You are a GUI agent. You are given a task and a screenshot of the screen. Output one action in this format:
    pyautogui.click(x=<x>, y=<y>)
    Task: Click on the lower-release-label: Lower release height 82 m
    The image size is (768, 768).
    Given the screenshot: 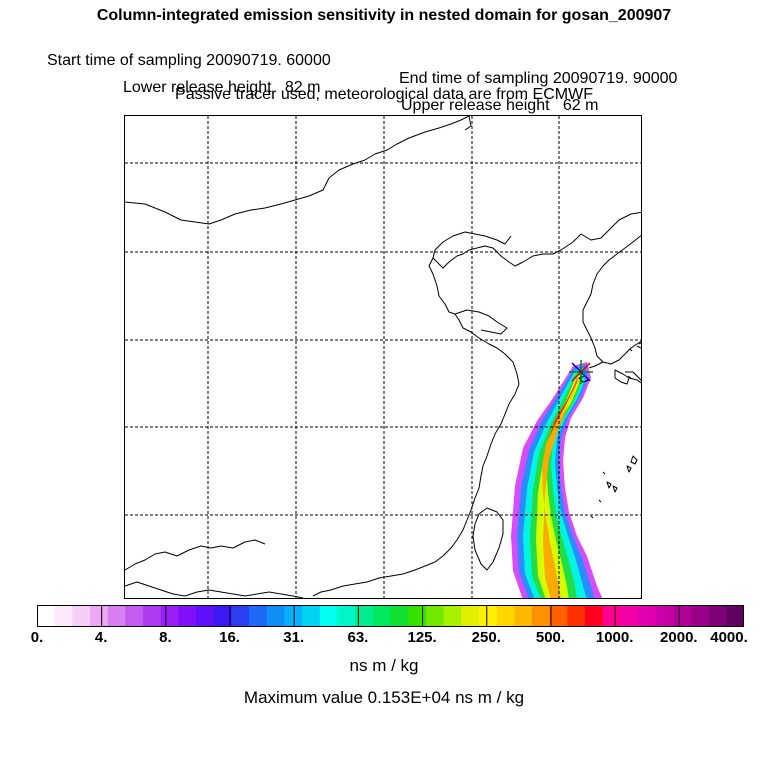 What is the action you would take?
    pyautogui.click(x=222, y=87)
    